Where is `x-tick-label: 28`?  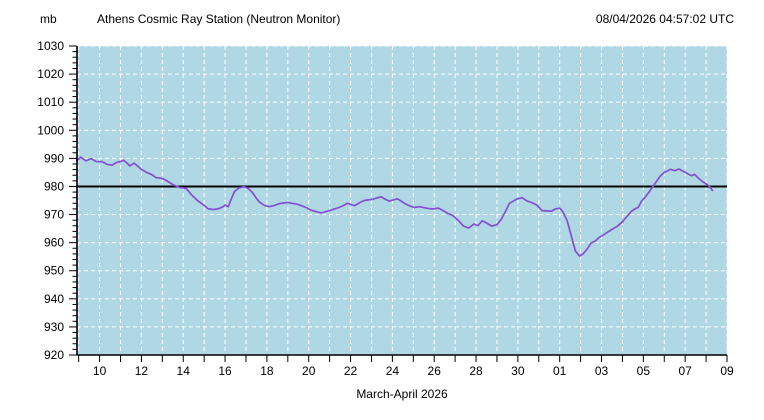
x-tick-label: 28 is located at coordinates (476, 371).